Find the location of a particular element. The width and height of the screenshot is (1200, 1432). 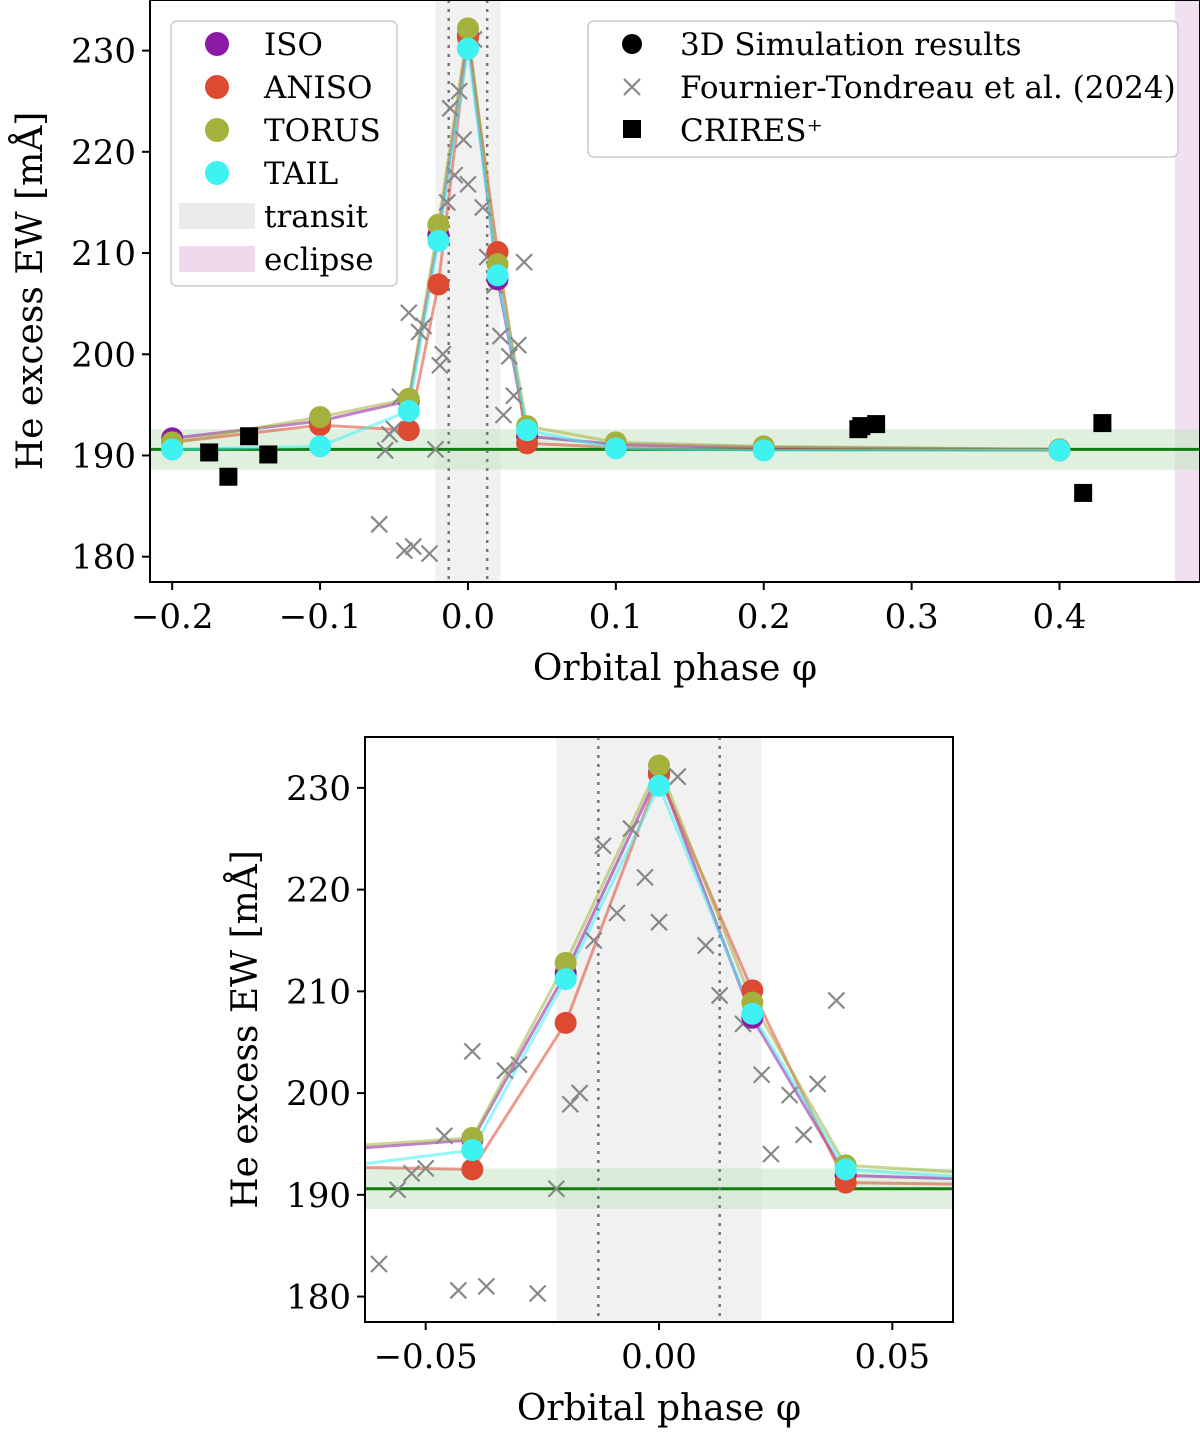

series-line-tail is located at coordinates (659, 980).